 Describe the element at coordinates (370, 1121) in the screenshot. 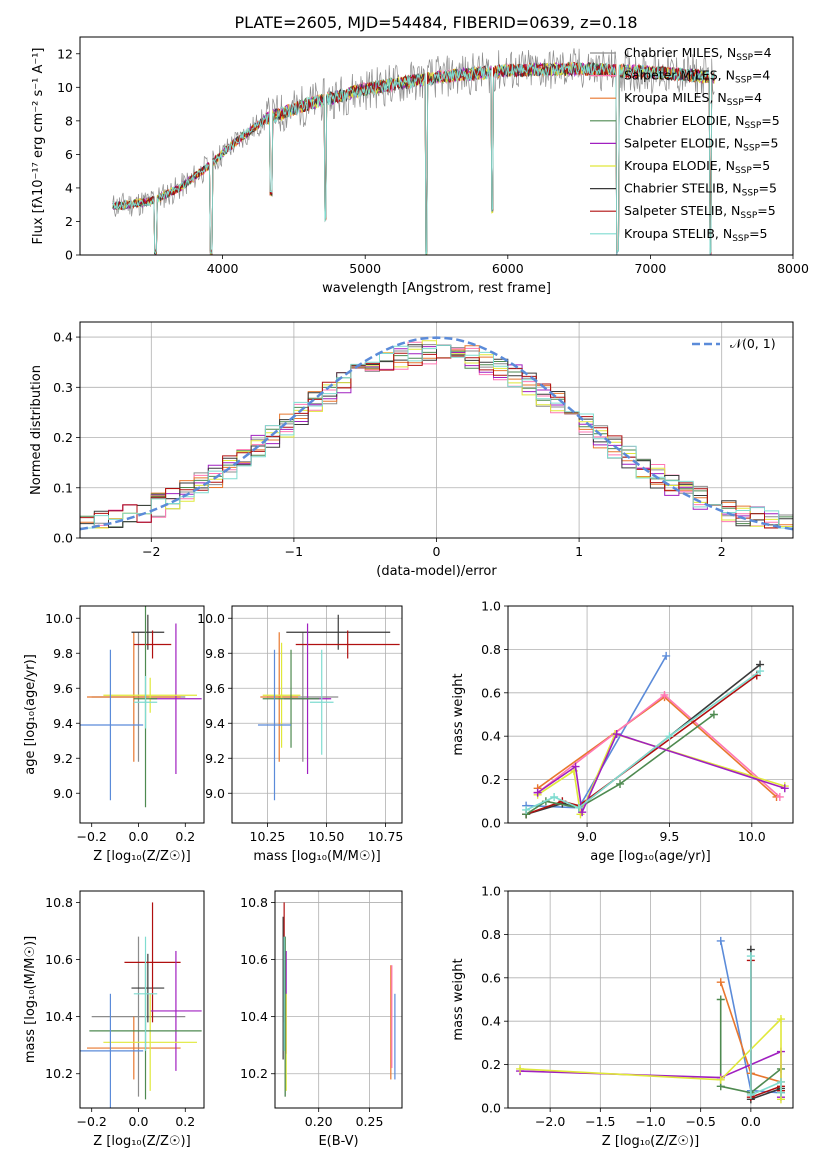

I see `x-tick-label: 0.25` at that location.